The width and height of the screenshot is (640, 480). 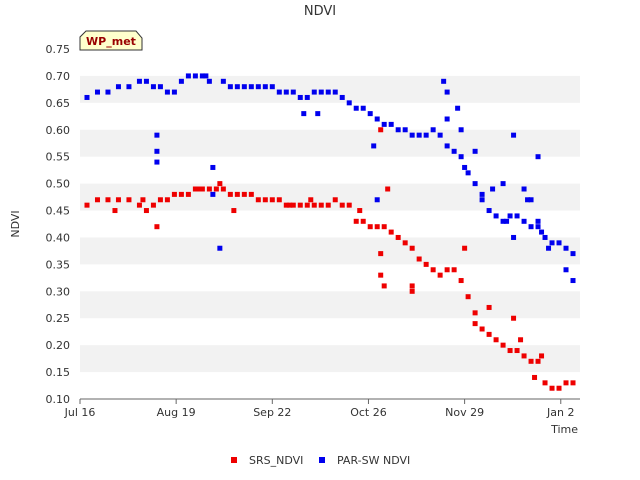 I want to click on station-badge-label: WP_met, so click(x=111, y=41).